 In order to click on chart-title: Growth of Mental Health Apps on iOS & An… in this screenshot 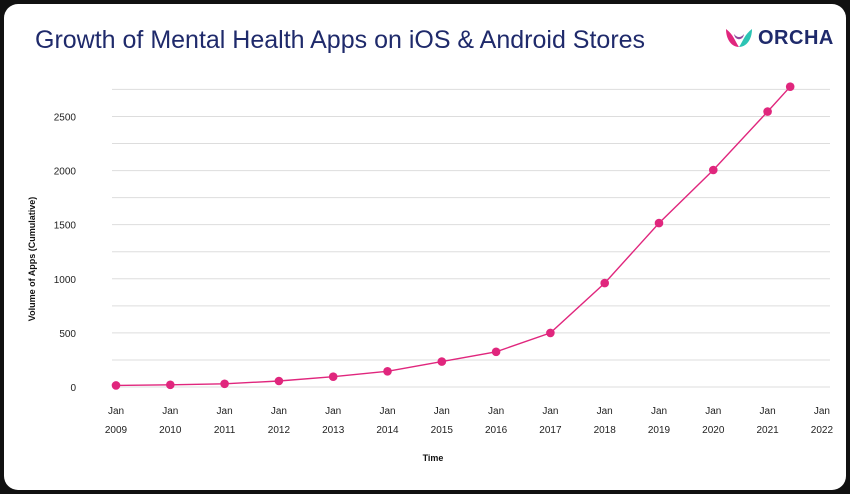, I will do `click(340, 40)`.